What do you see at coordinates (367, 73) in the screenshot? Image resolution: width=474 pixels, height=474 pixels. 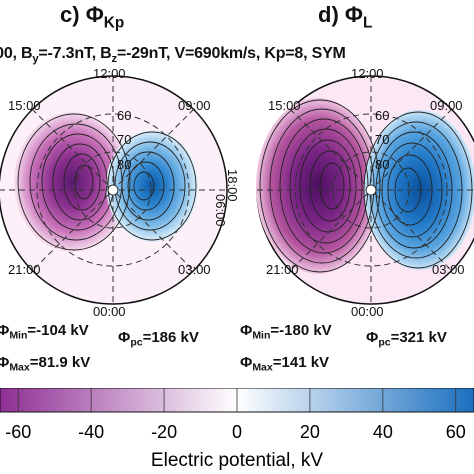 I see `panel-d-mlt-12: 12:00` at bounding box center [367, 73].